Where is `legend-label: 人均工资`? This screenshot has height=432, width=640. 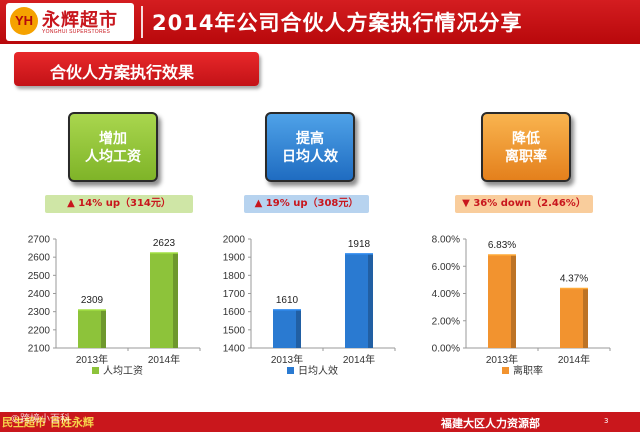 legend-label: 人均工资 is located at coordinates (123, 371).